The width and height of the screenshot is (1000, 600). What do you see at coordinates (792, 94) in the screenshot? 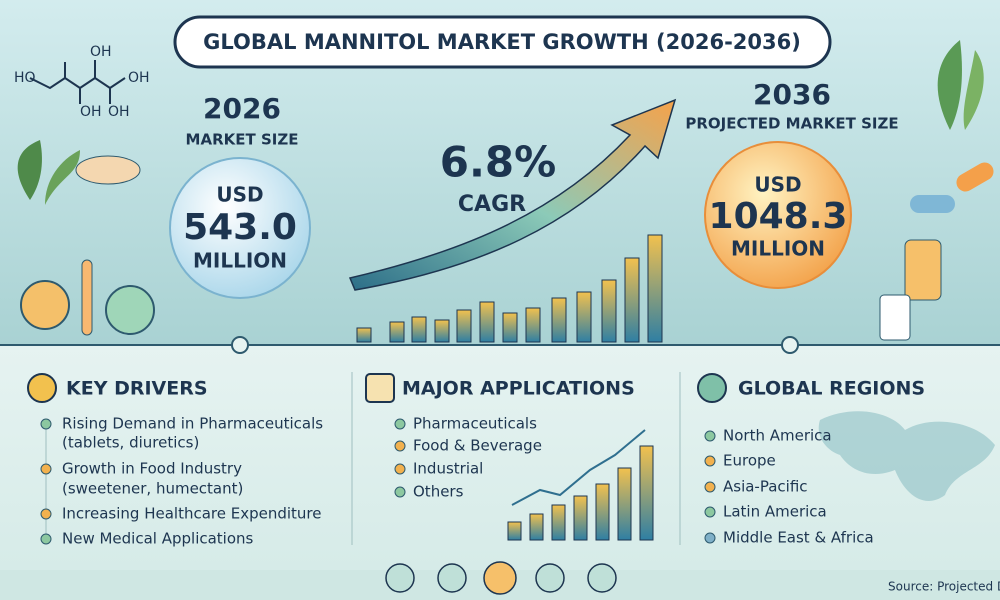
I see `end-year: 2036` at bounding box center [792, 94].